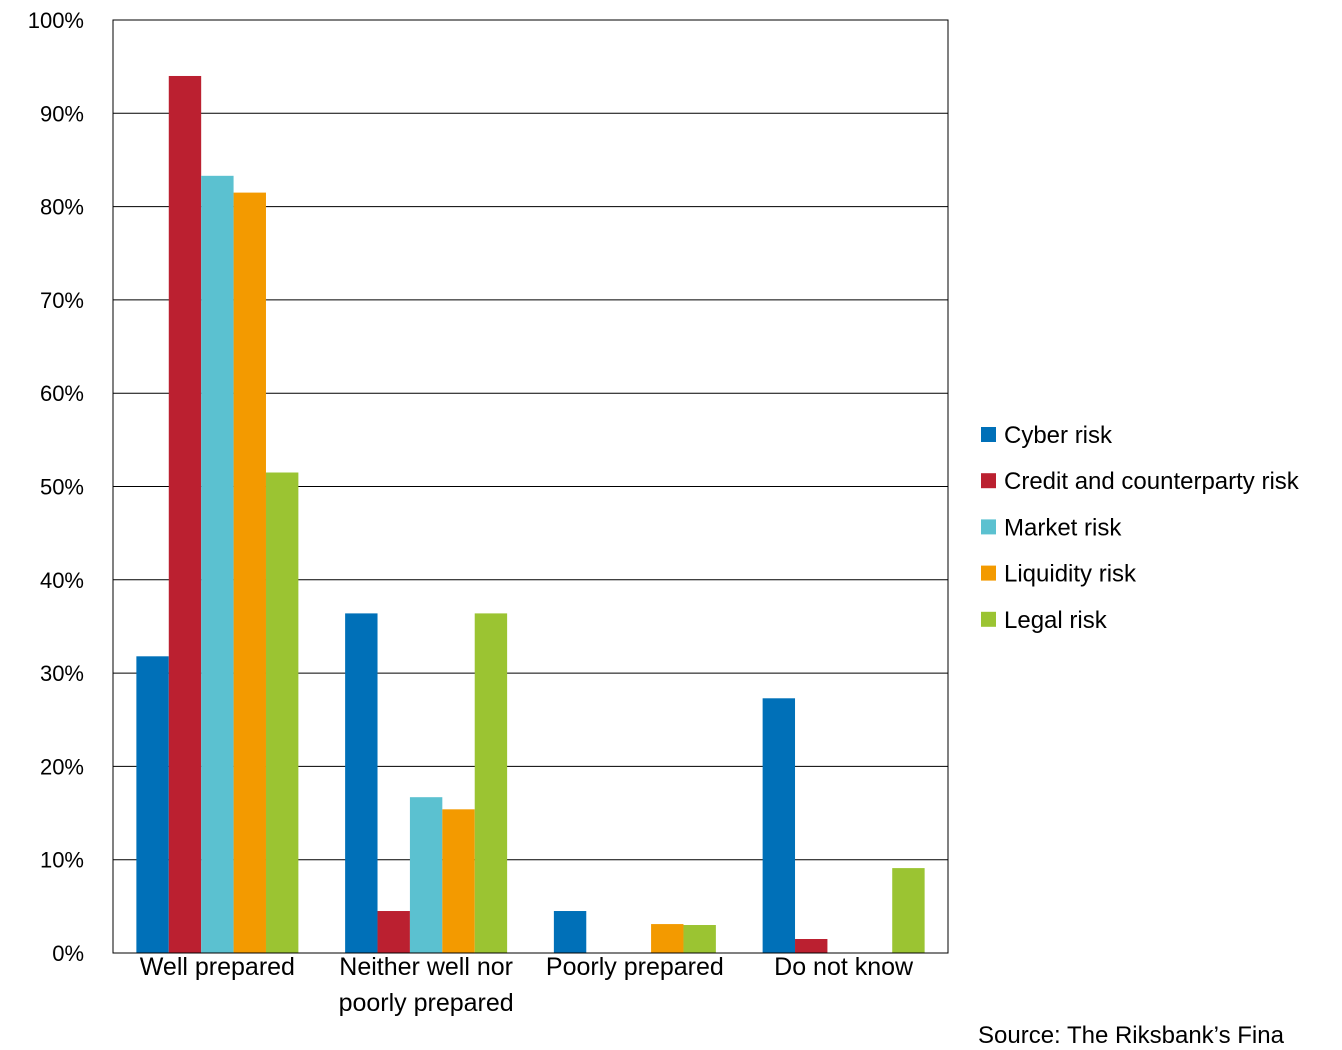 This screenshot has width=1342, height=1050. I want to click on y-tick-label: 60%, so click(62, 393).